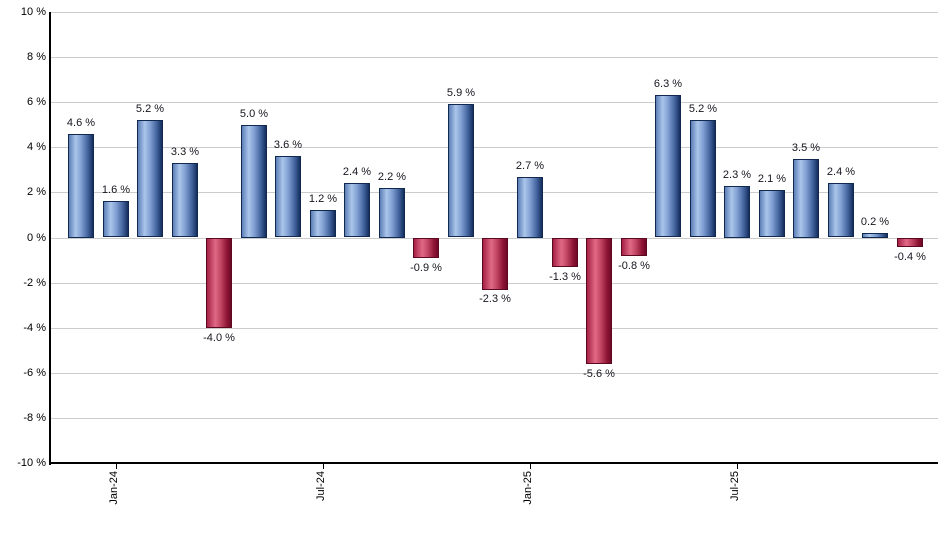 The height and width of the screenshot is (550, 940). I want to click on bar-value-label: 2.1 %, so click(772, 179).